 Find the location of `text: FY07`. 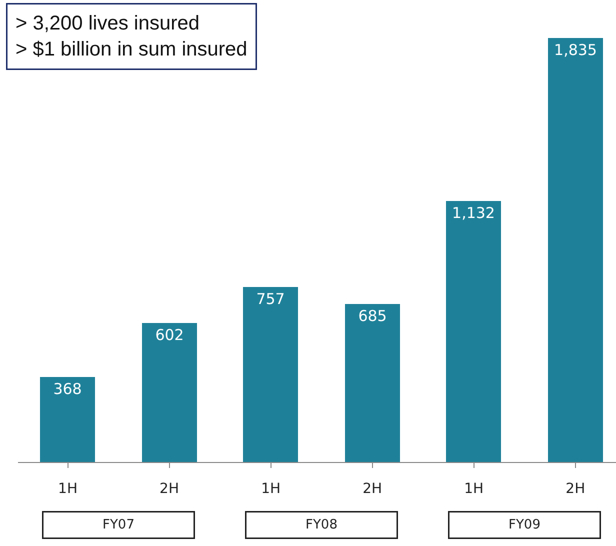

text: FY07 is located at coordinates (118, 525).